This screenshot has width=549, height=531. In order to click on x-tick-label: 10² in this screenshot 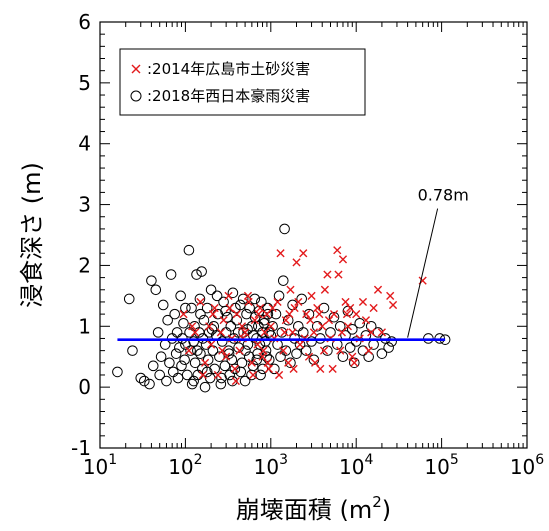, I will do `click(185, 465)`.